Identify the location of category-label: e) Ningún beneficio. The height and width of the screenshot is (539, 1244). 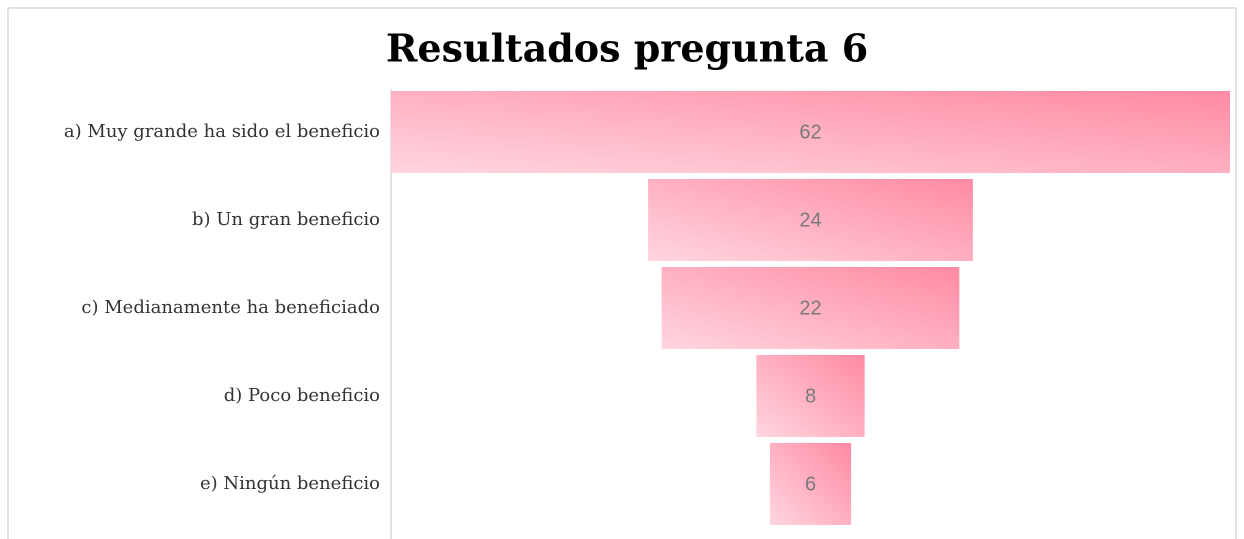
(290, 483).